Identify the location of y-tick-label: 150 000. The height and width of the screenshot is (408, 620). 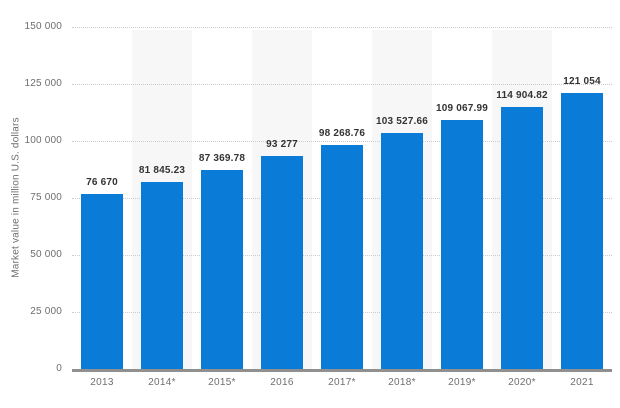
(43, 26).